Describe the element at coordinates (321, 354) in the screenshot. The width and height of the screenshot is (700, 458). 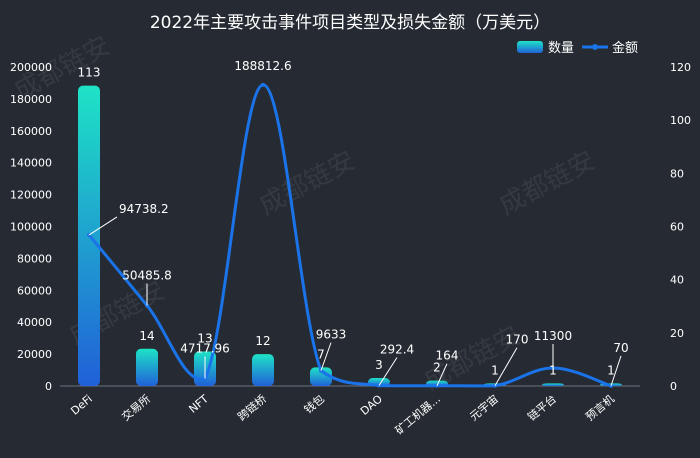
I see `bar-value-label: 7` at that location.